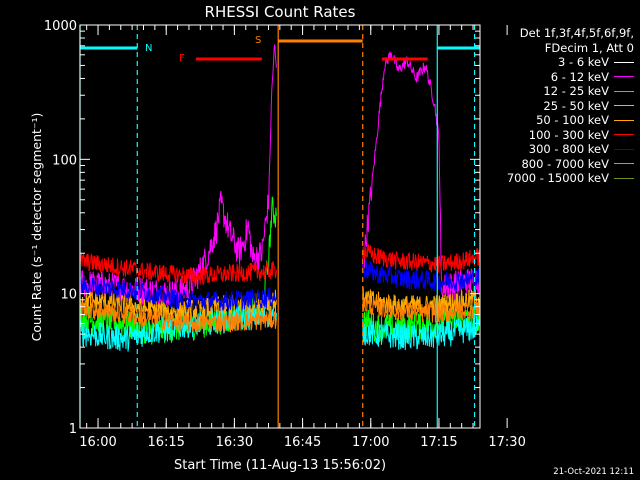  I want to click on legend-item: 6 - 12 keV, so click(558, 77).